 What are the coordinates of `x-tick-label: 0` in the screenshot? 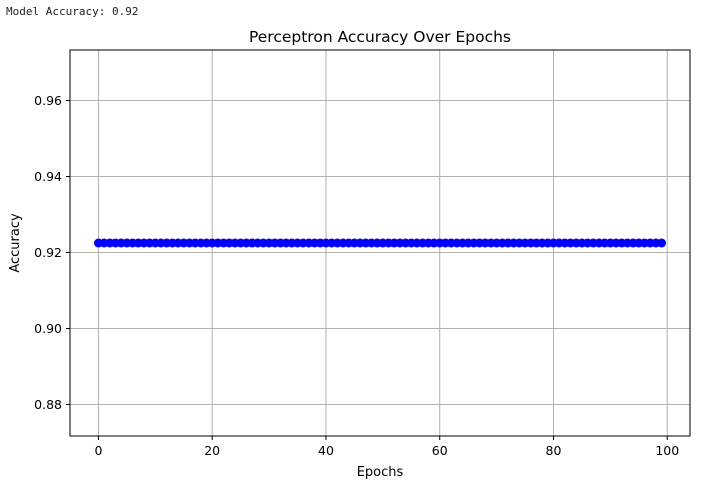 It's located at (98, 450).